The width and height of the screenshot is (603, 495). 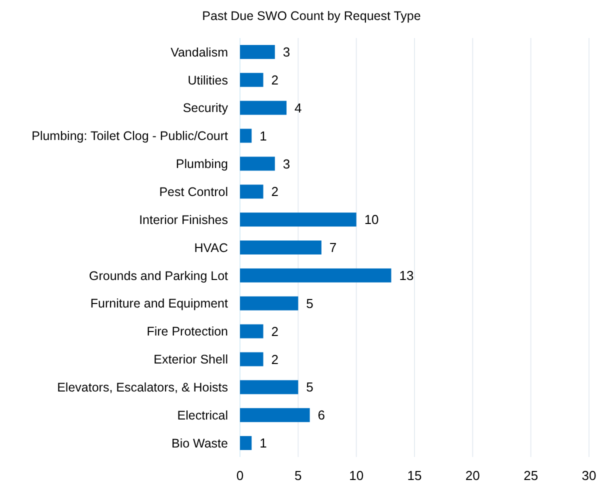 I want to click on x-tick-label: 15, so click(x=414, y=475).